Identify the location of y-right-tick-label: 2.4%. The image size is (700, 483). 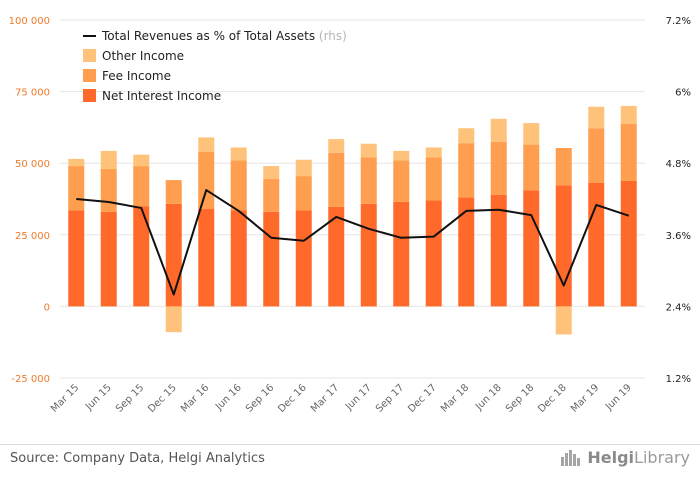
(678, 307).